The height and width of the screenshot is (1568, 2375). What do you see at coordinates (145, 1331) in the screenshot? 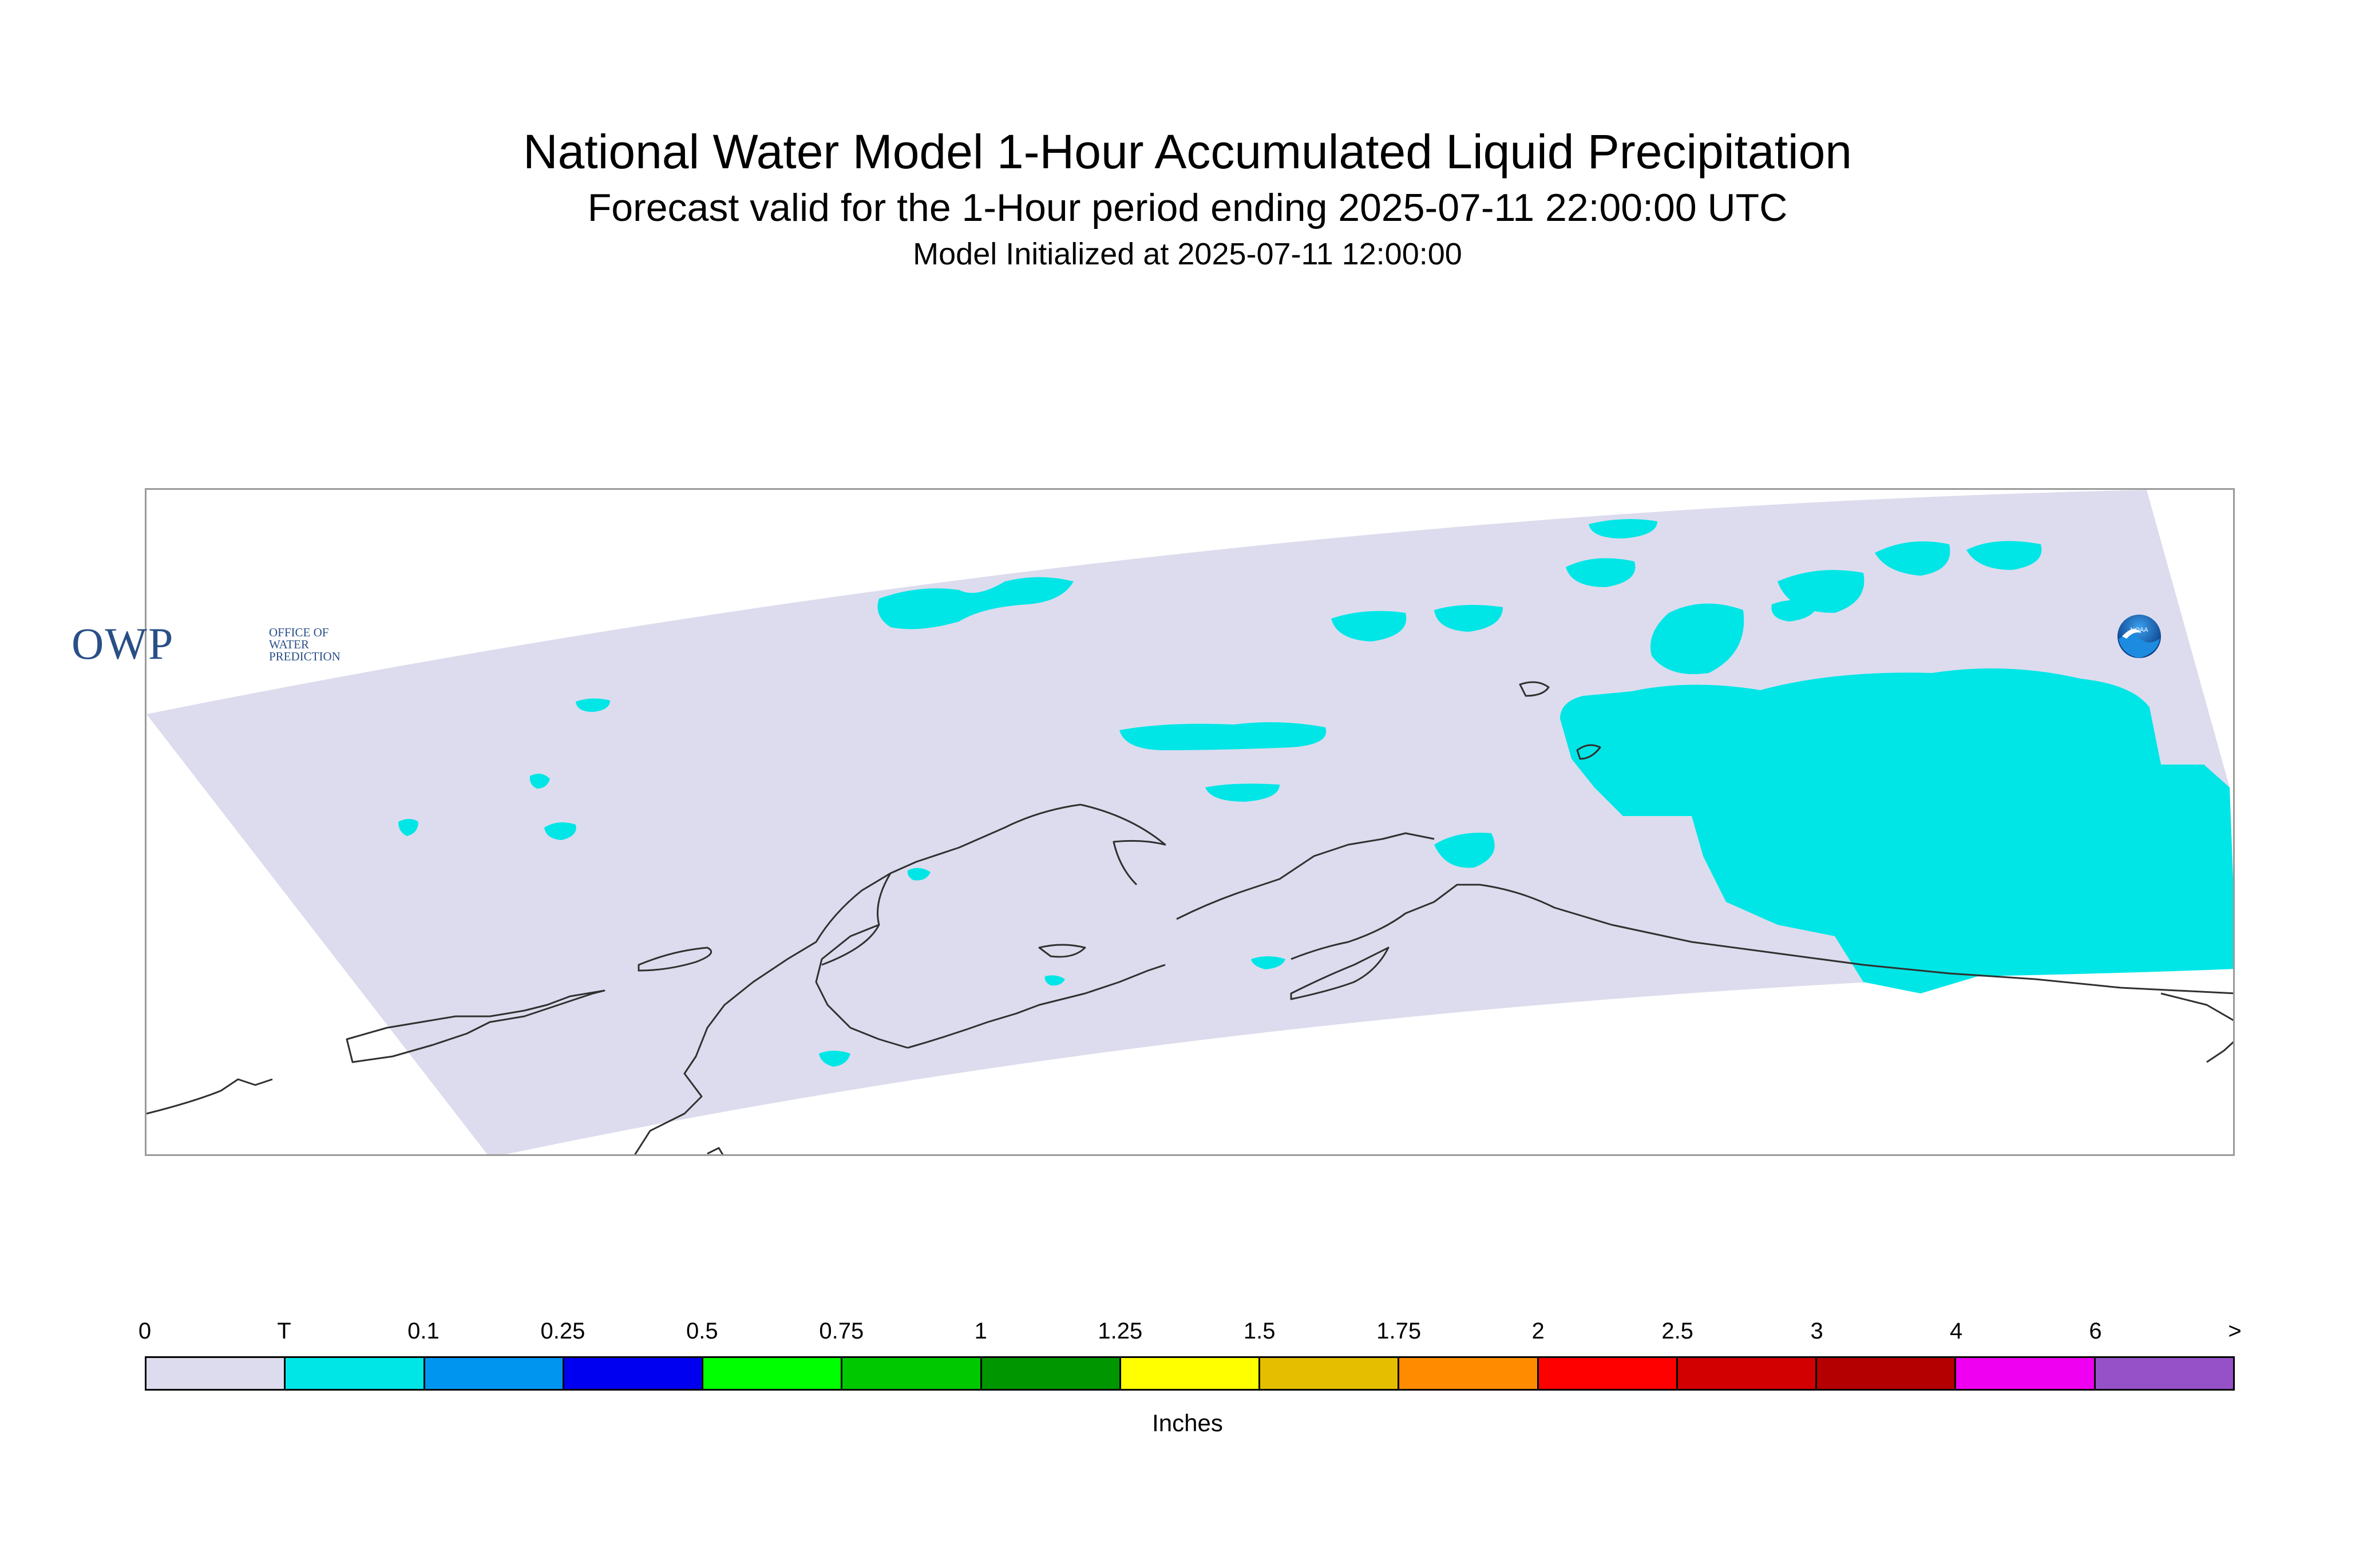
I see `legend-tick-0: 0` at bounding box center [145, 1331].